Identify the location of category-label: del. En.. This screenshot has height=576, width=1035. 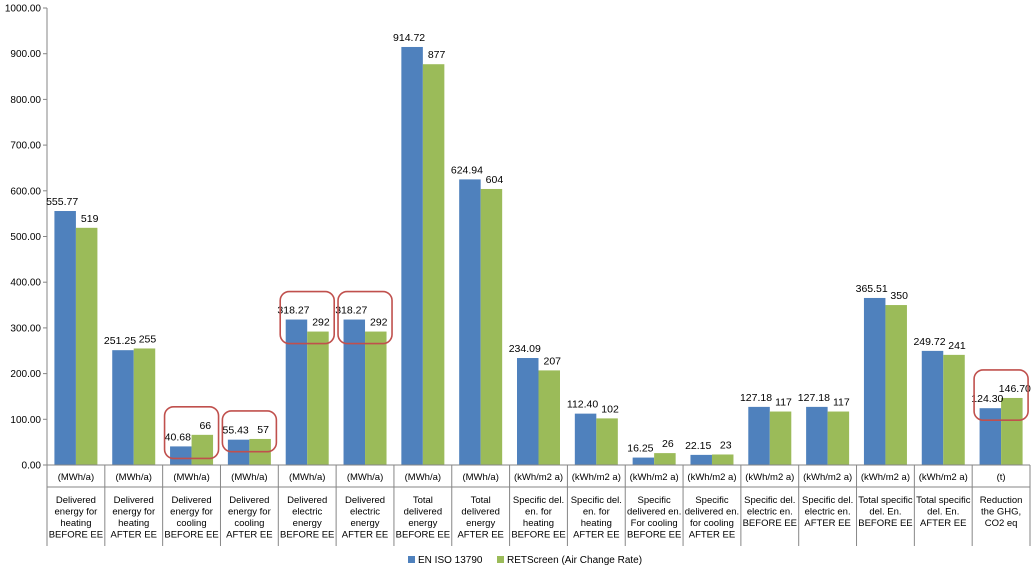
(943, 512).